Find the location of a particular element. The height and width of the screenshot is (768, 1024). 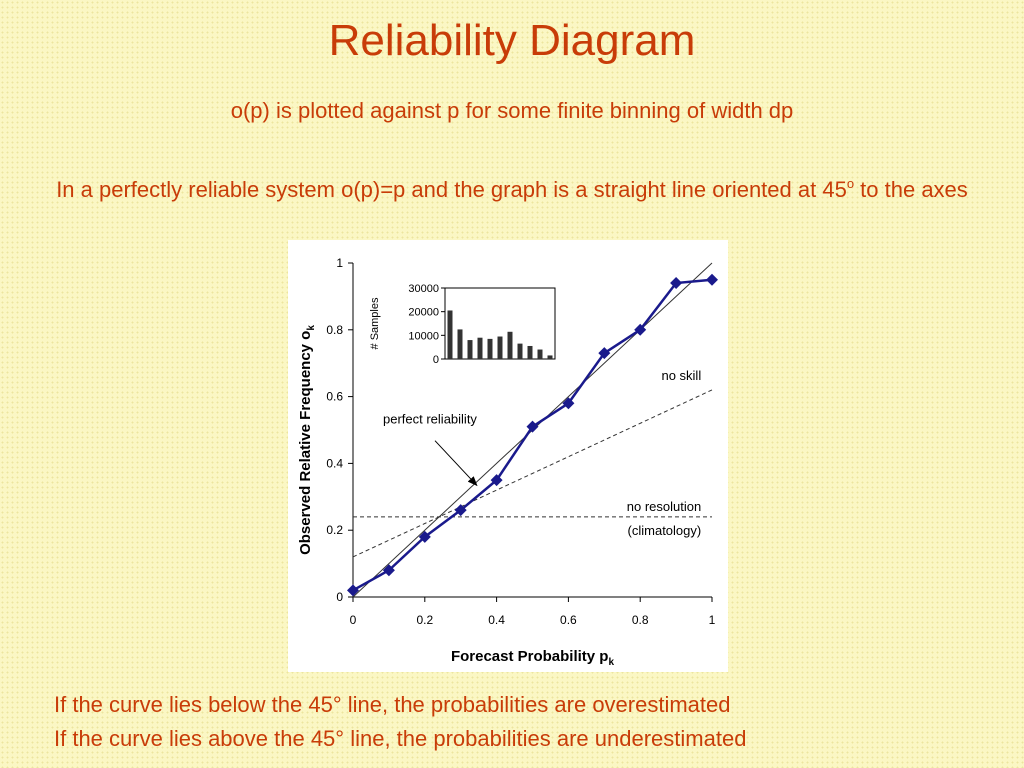

y-tick-label: 0.4 is located at coordinates (334, 463).